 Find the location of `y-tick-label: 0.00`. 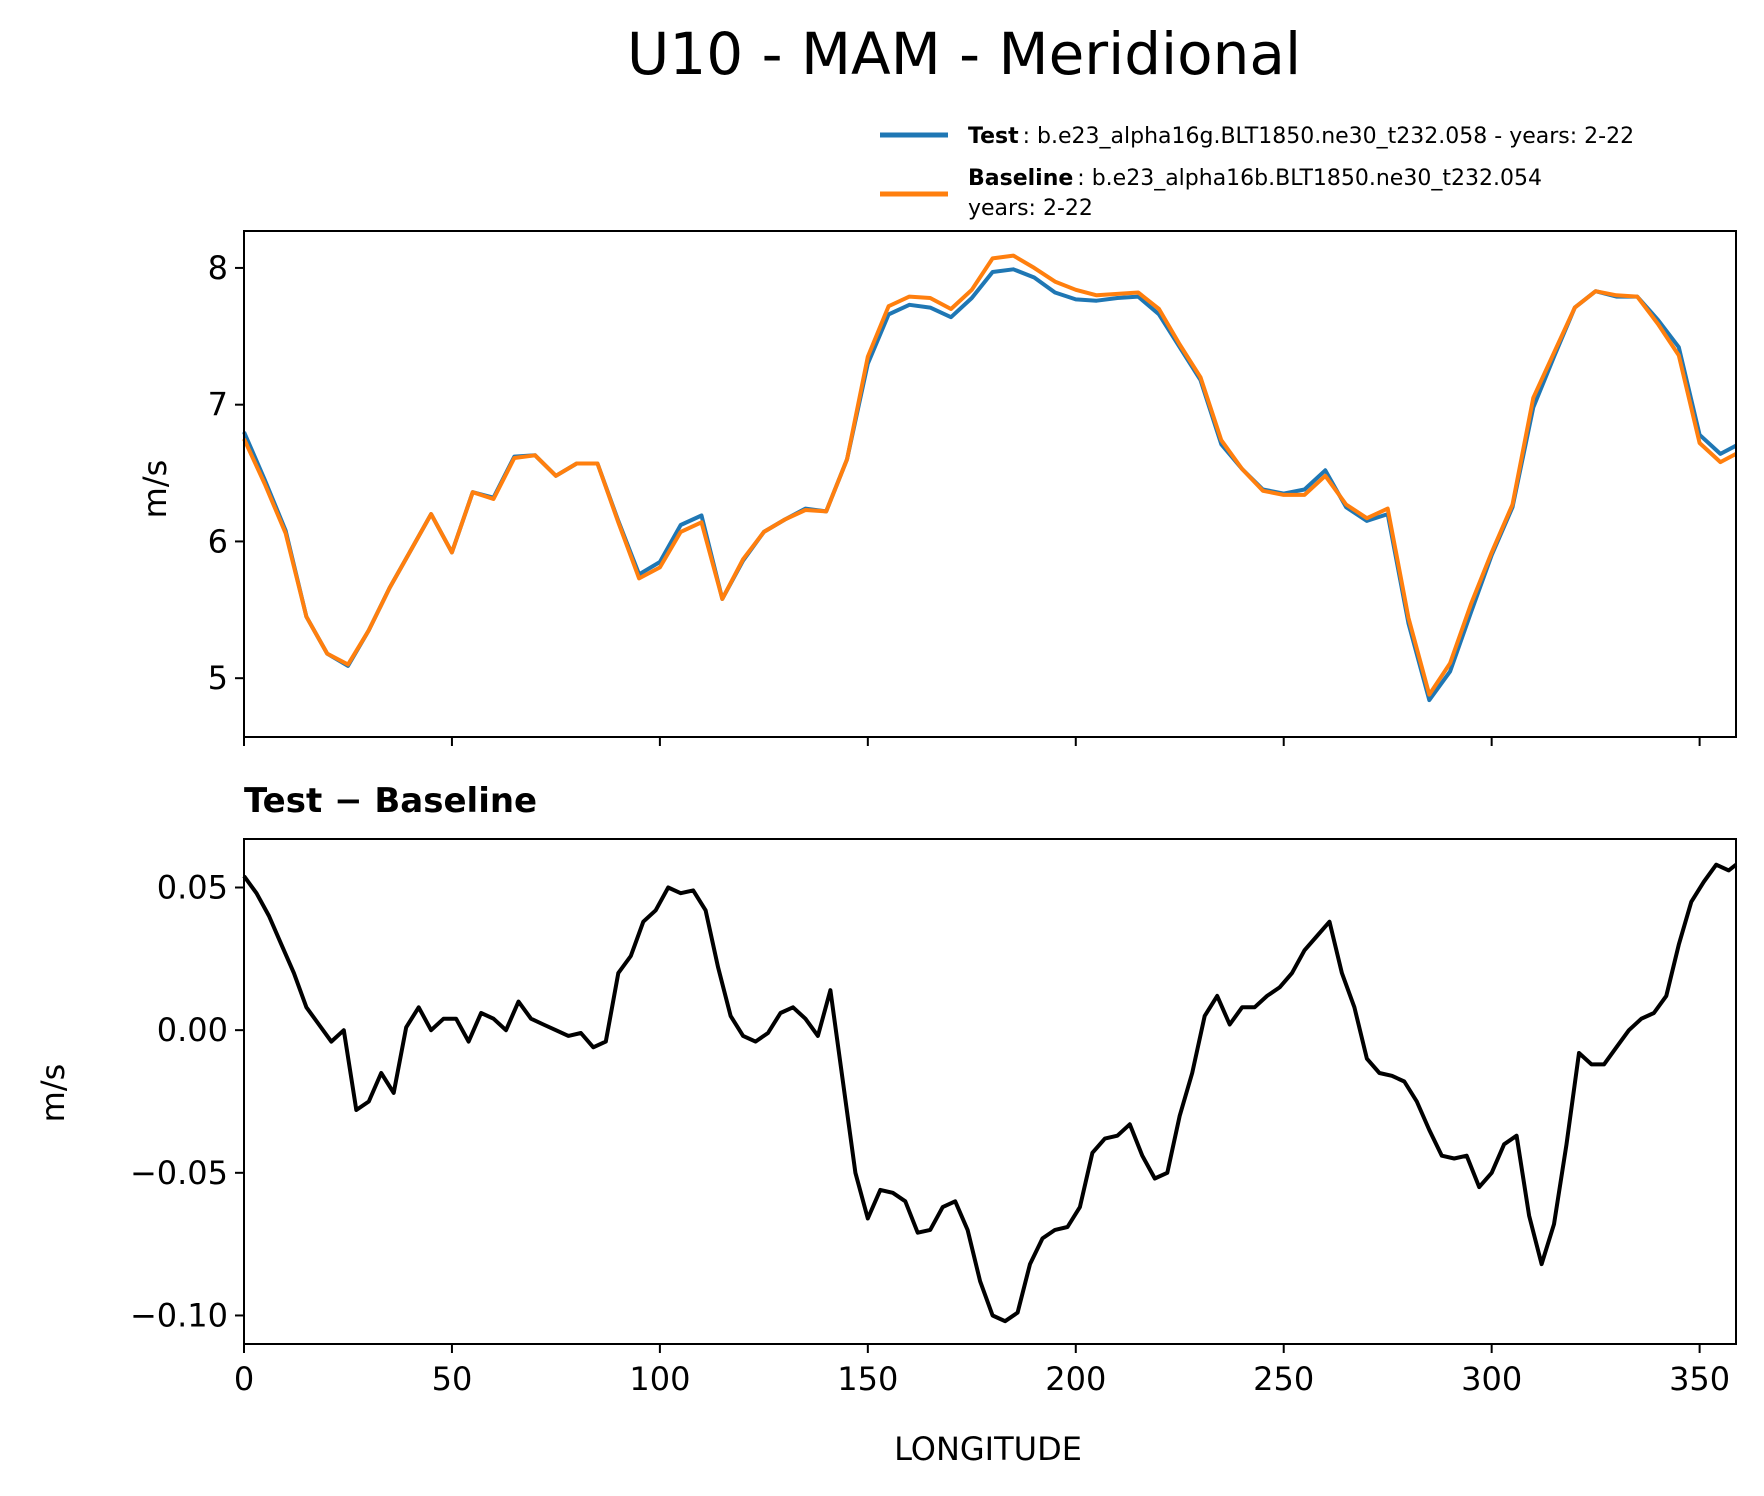

y-tick-label: 0.00 is located at coordinates (192, 1030).